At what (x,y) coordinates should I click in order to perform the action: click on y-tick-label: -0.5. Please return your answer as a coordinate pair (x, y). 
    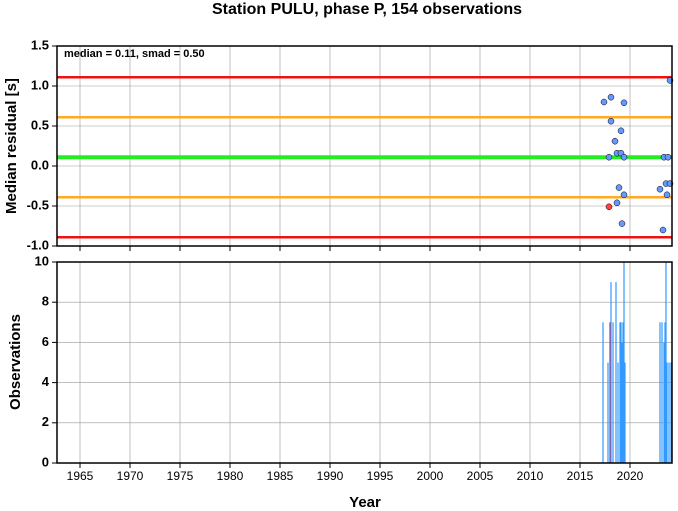
    Looking at the image, I should click on (38, 204).